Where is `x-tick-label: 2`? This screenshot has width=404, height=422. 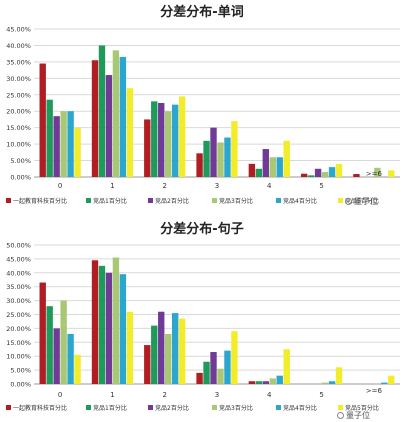 x-tick-label: 2 is located at coordinates (164, 186).